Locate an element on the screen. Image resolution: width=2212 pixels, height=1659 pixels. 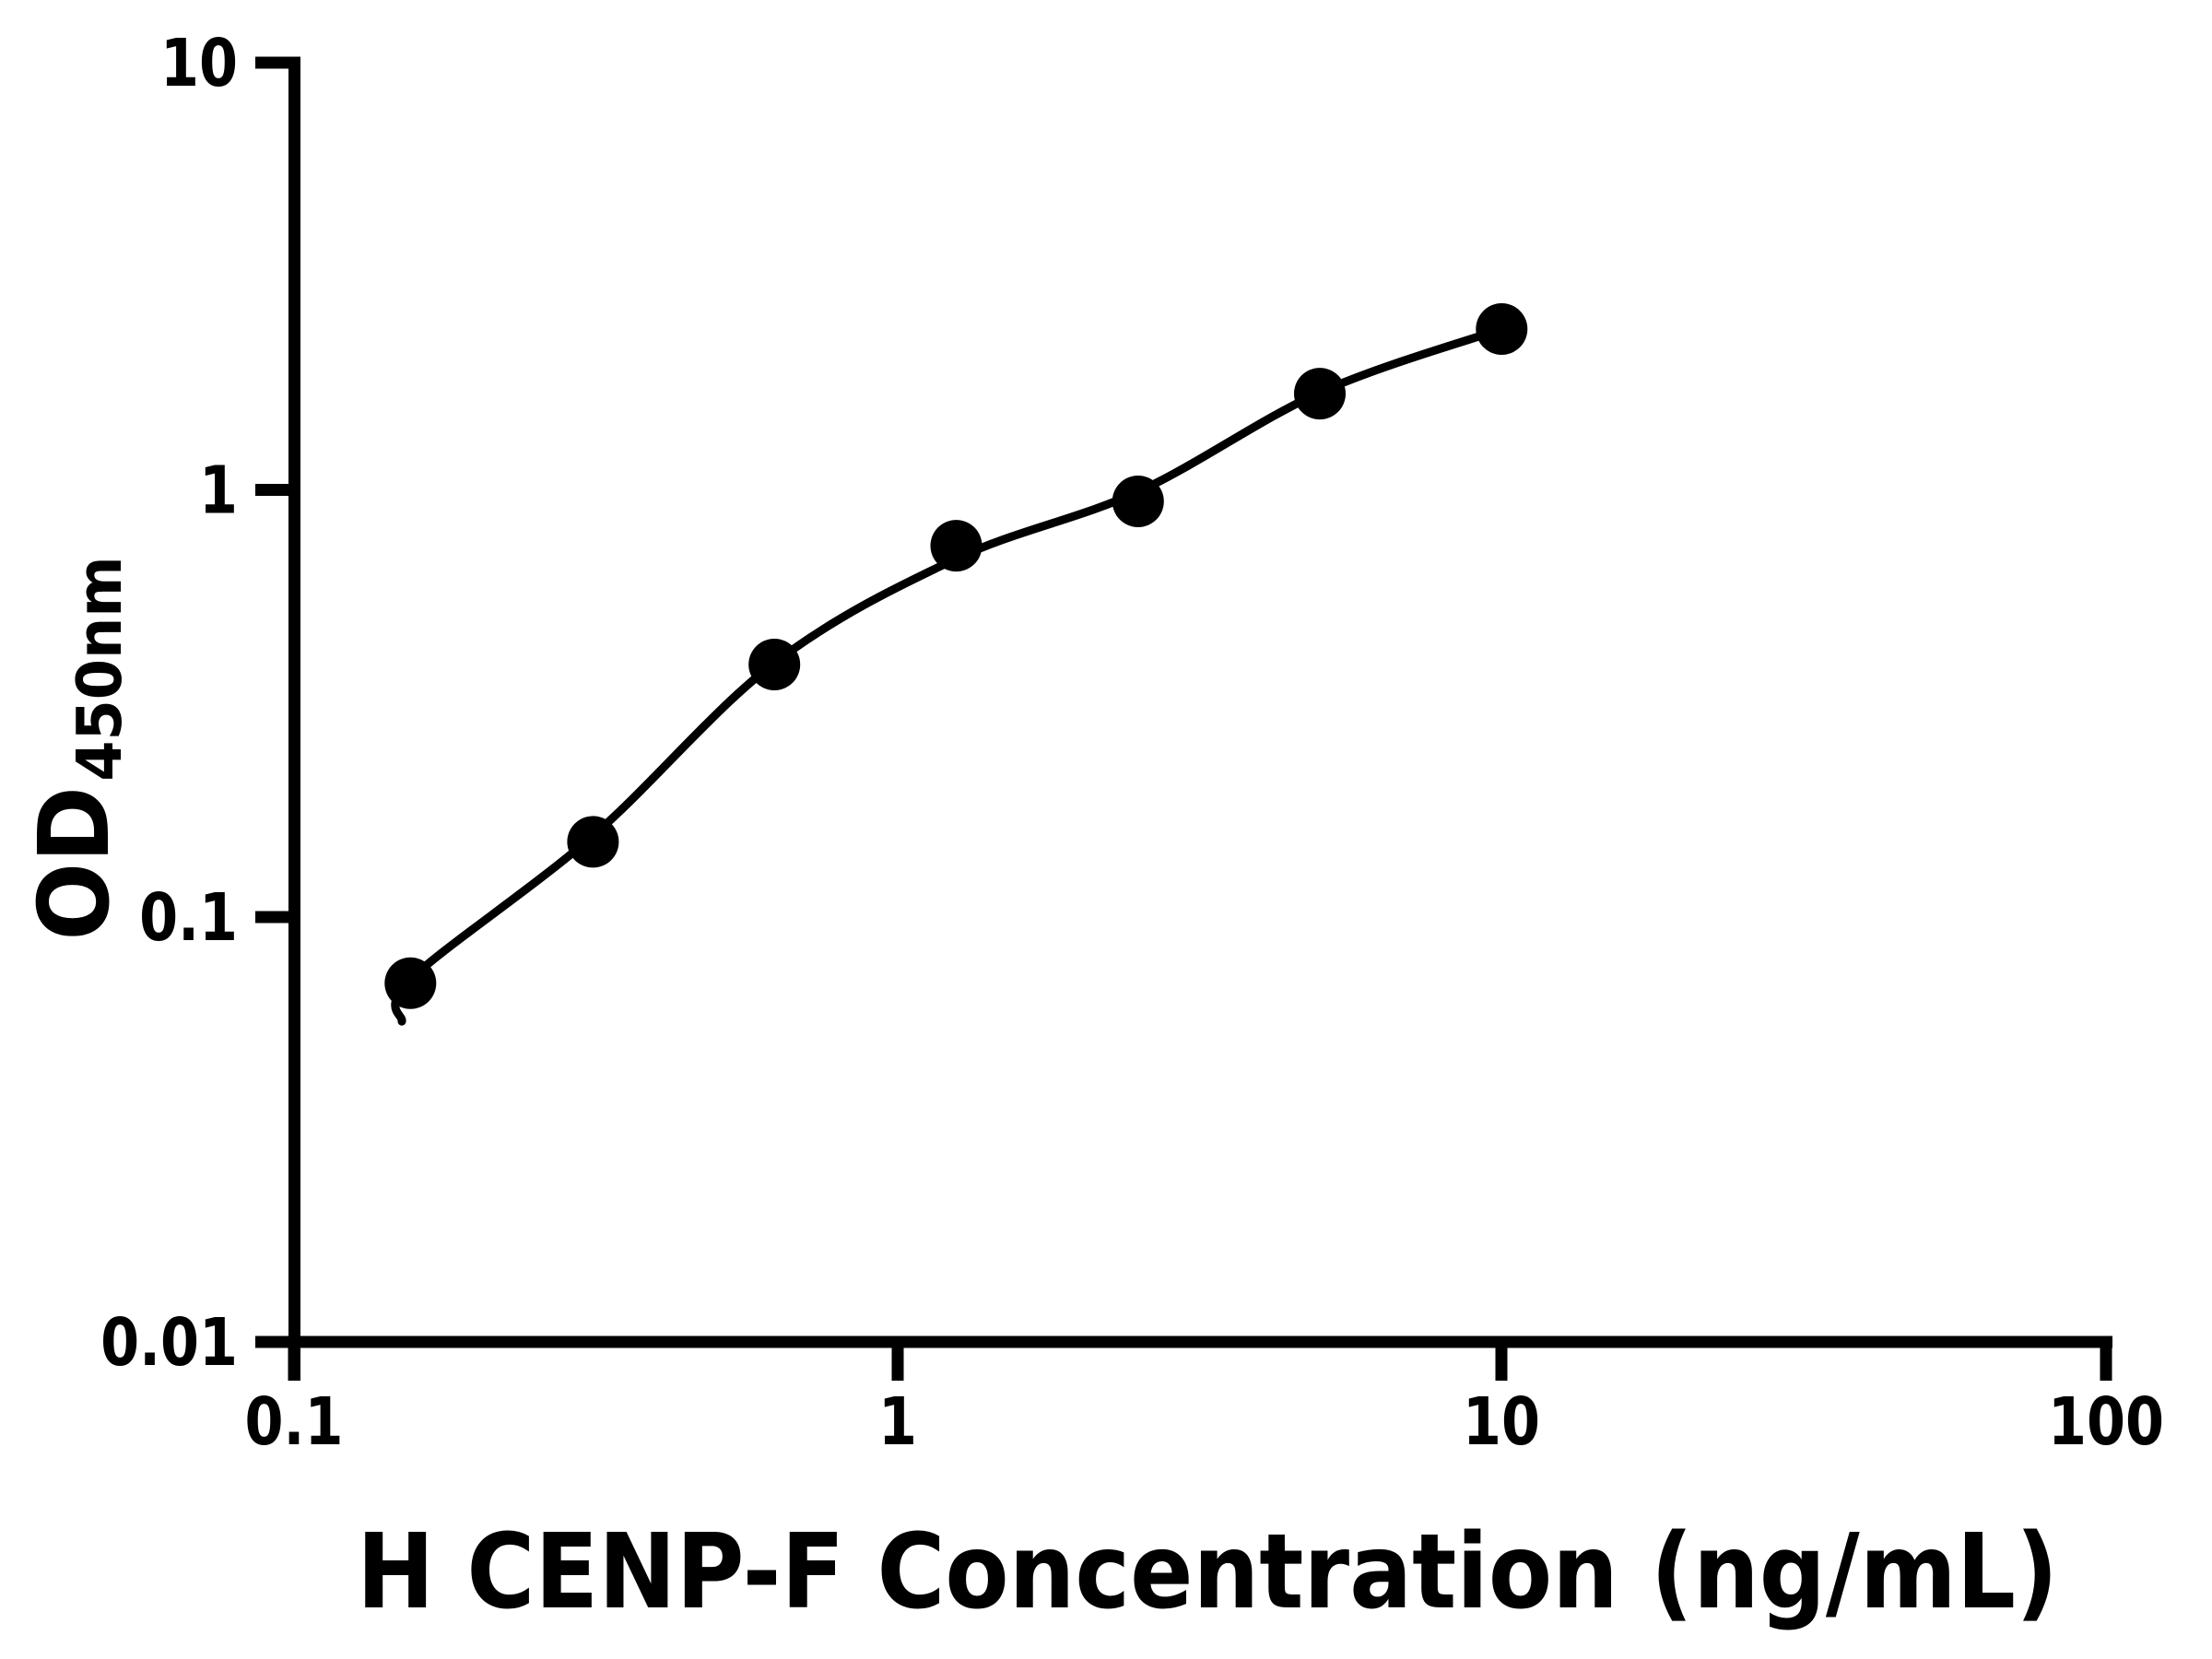
y-tick-label-1: 1 is located at coordinates (218, 491).